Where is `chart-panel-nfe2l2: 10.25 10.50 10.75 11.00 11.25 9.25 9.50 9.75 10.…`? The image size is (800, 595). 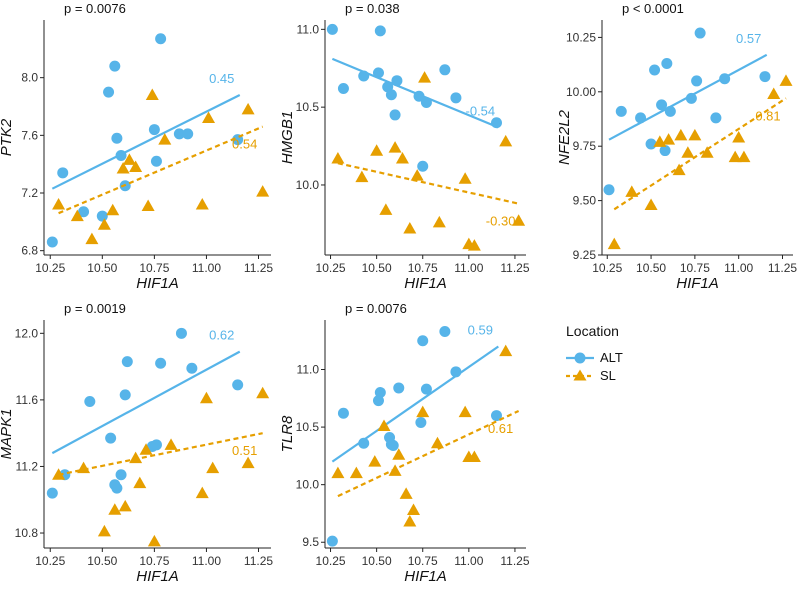
chart-panel-nfe2l2: 10.25 10.50 10.75 11.00 11.25 9.25 9.50 9.75 10.… is located at coordinates (676, 146).